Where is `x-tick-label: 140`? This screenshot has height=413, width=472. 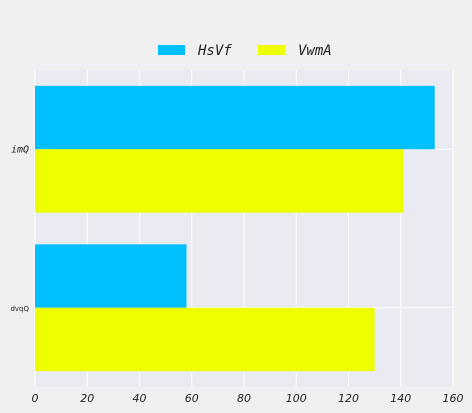 x-tick-label: 140 is located at coordinates (400, 398).